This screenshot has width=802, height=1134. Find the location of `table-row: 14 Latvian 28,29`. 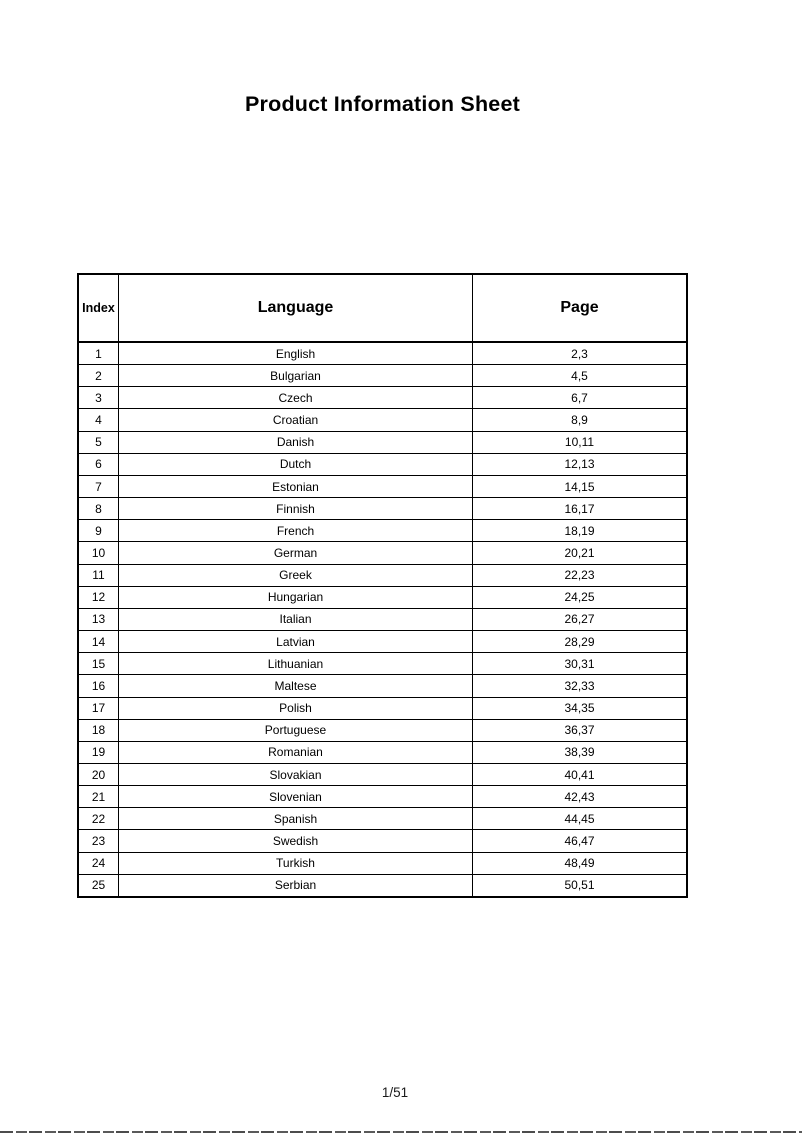

table-row: 14 Latvian 28,29 is located at coordinates (382, 642).